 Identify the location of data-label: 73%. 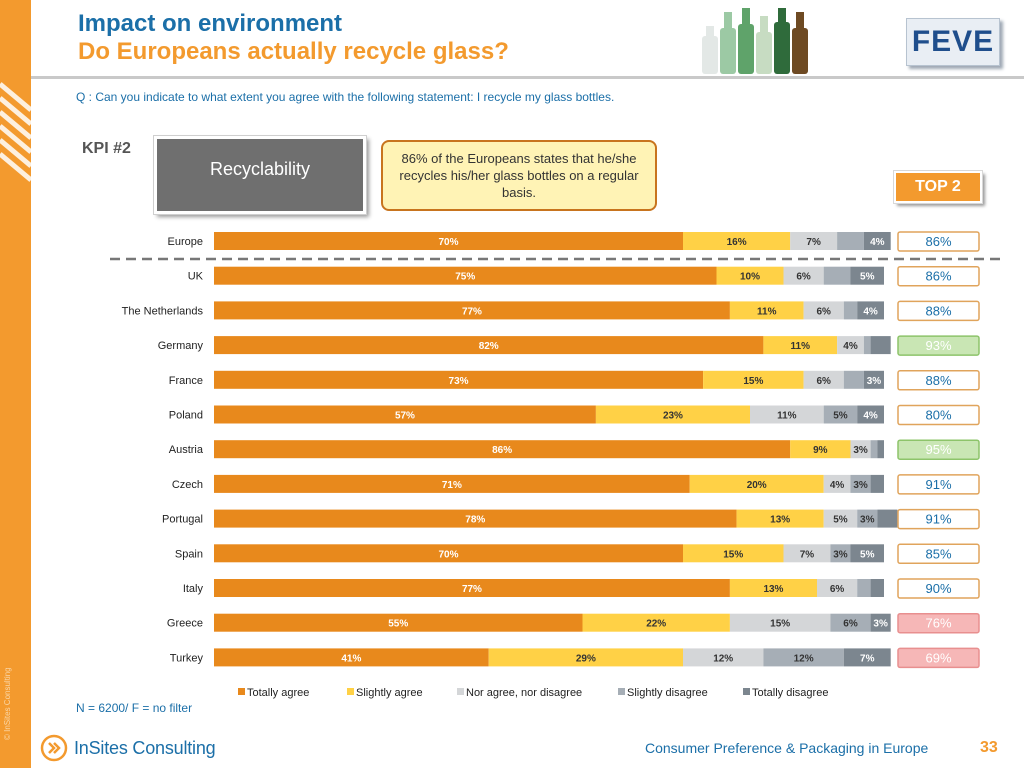
(459, 381).